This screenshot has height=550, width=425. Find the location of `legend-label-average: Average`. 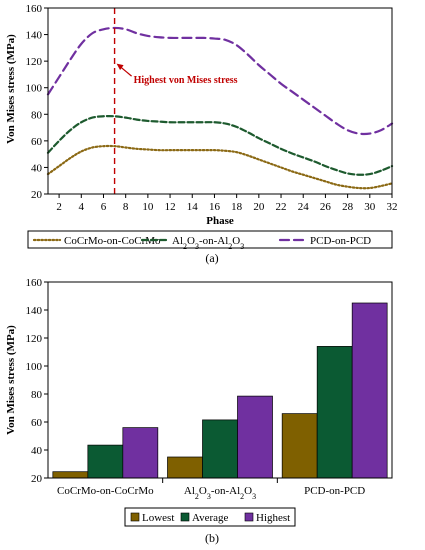

legend-label-average: Average is located at coordinates (210, 518).